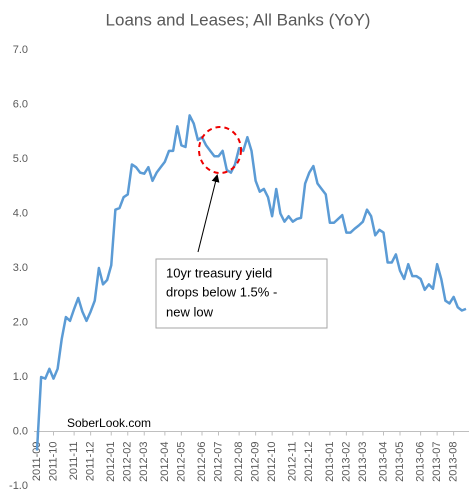 Image resolution: width=470 pixels, height=494 pixels. What do you see at coordinates (20, 377) in the screenshot?
I see `y-tick-label: 1.0` at bounding box center [20, 377].